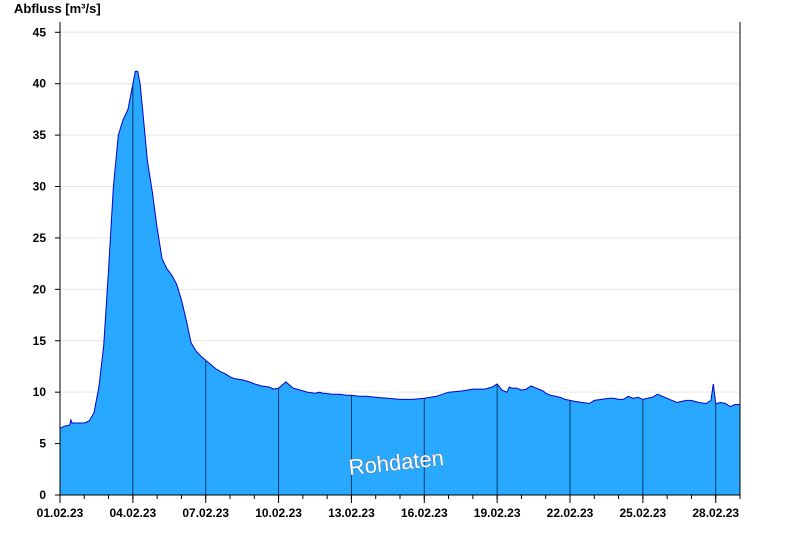 This screenshot has width=800, height=550. I want to click on ytick-label-10: 10, so click(40, 392).